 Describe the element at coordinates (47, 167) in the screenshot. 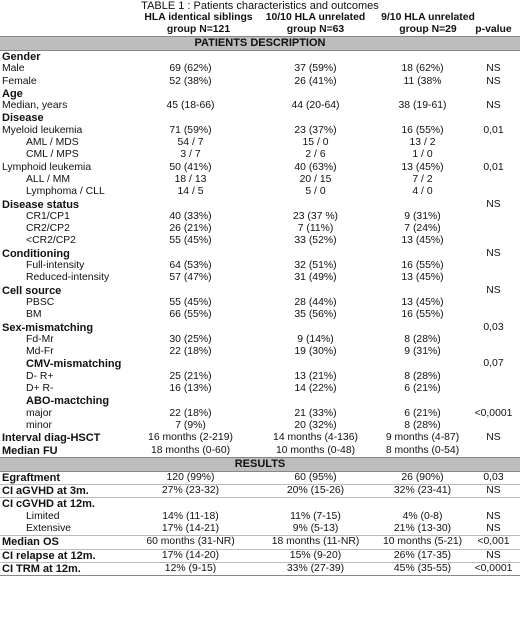

I see `row-label: Lymphoid leukemia` at that location.